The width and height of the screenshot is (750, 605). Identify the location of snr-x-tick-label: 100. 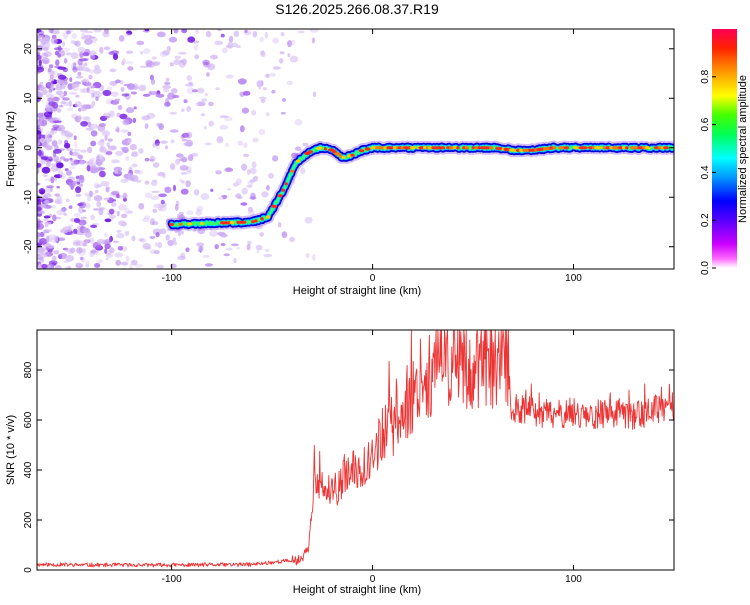
(573, 579).